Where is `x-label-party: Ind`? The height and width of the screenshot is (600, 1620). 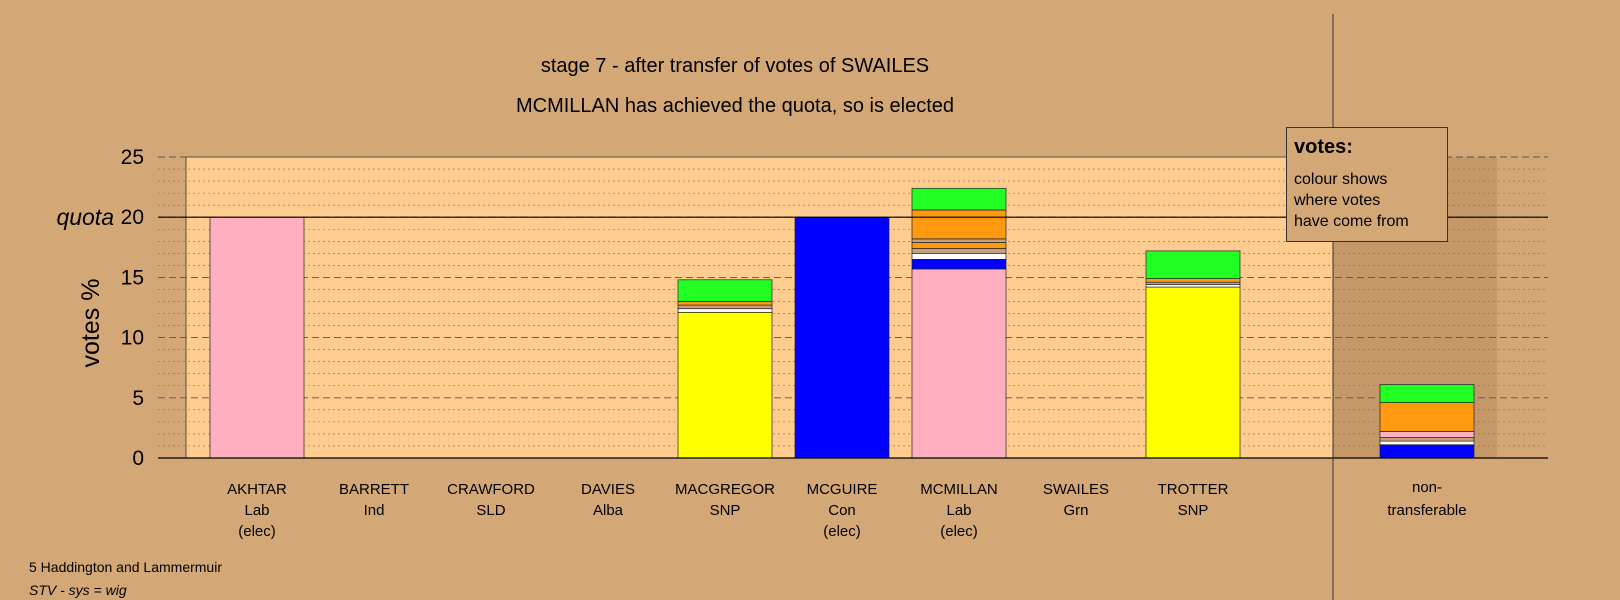 x-label-party: Ind is located at coordinates (374, 510).